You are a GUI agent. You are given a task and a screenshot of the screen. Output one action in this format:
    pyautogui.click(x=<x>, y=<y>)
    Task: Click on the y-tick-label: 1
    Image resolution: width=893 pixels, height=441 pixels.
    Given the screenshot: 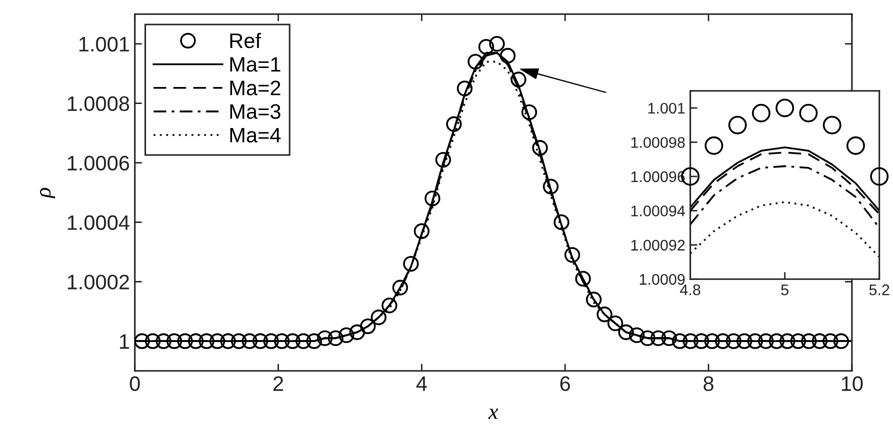 What is the action you would take?
    pyautogui.click(x=124, y=341)
    